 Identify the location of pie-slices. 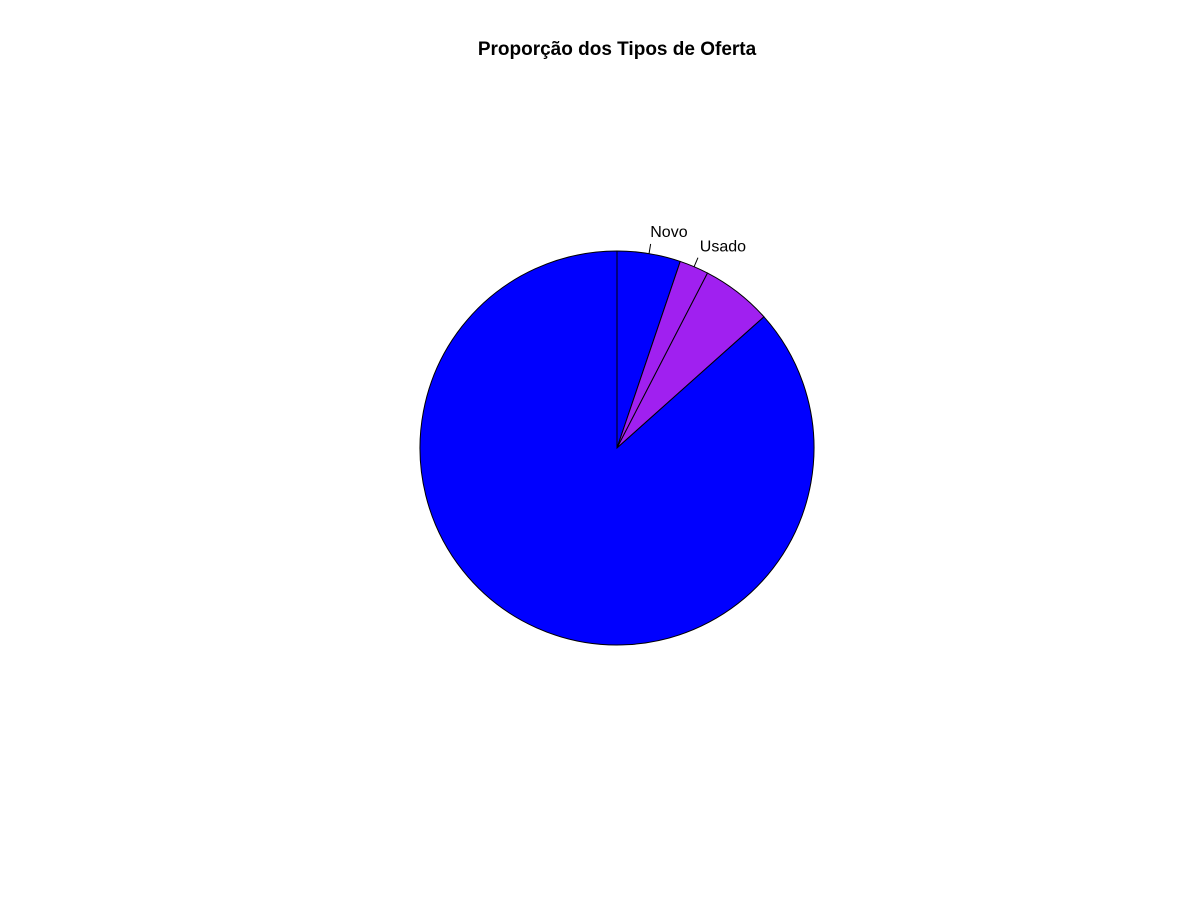
(617, 448).